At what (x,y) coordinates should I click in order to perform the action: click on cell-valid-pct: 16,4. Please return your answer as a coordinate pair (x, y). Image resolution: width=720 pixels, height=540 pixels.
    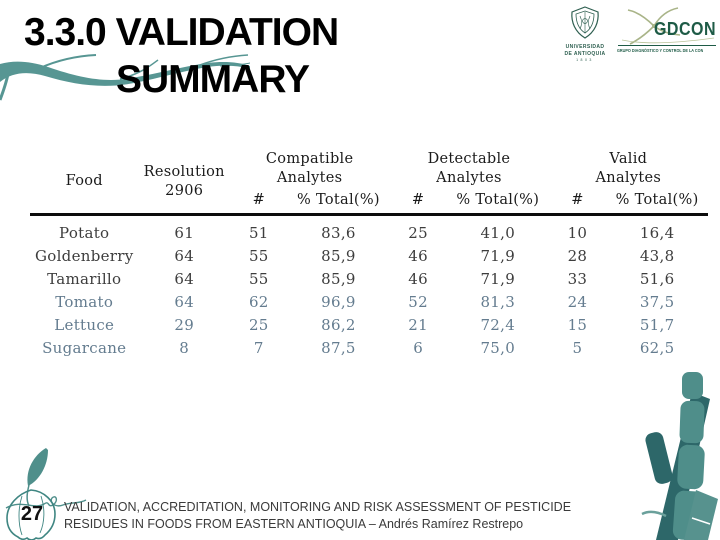
    Looking at the image, I should click on (657, 228).